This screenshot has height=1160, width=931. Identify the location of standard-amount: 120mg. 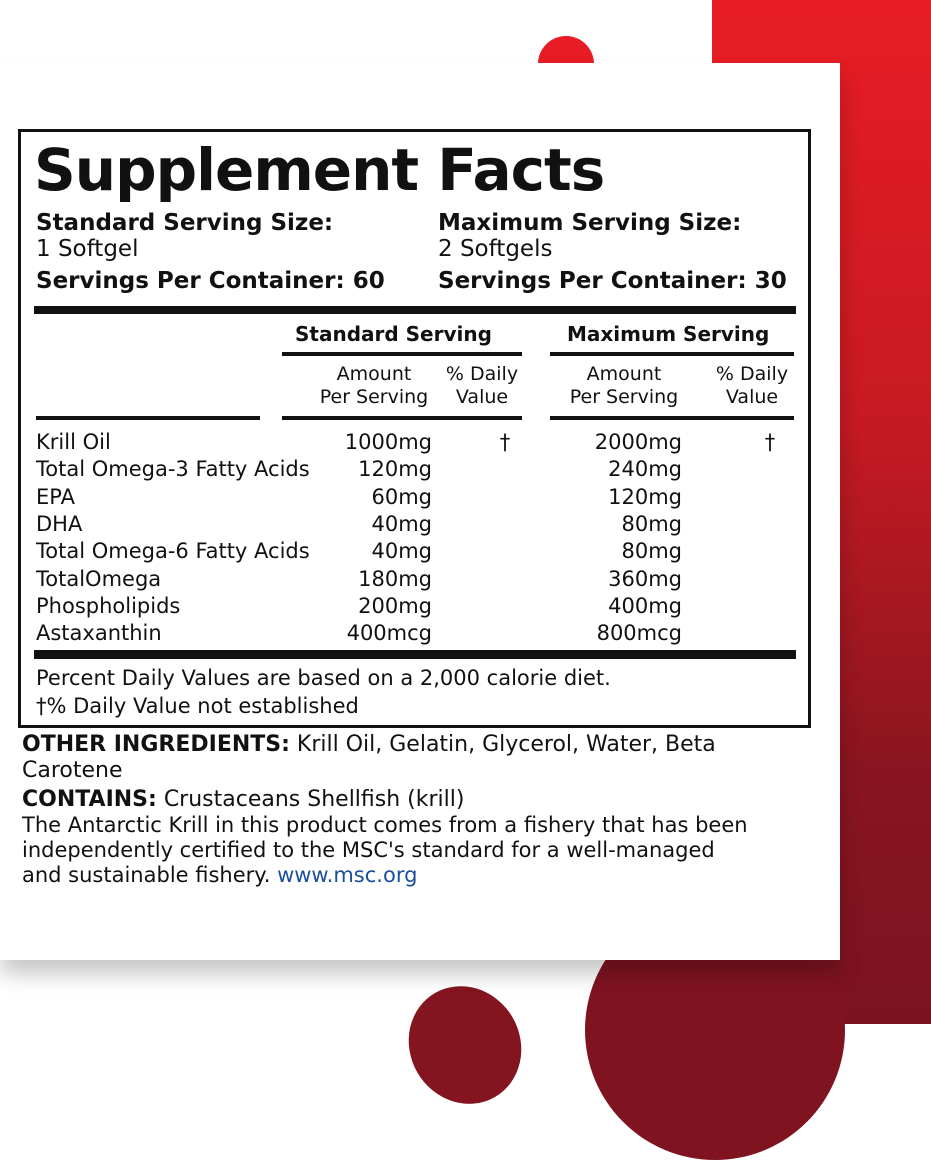
(395, 469).